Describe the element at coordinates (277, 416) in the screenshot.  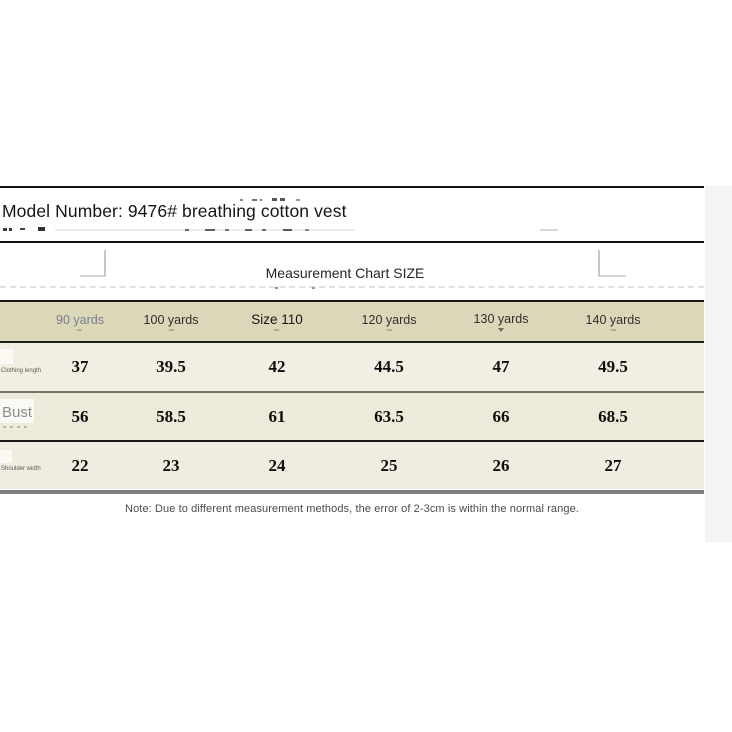
I see `value-cell: 61` at that location.